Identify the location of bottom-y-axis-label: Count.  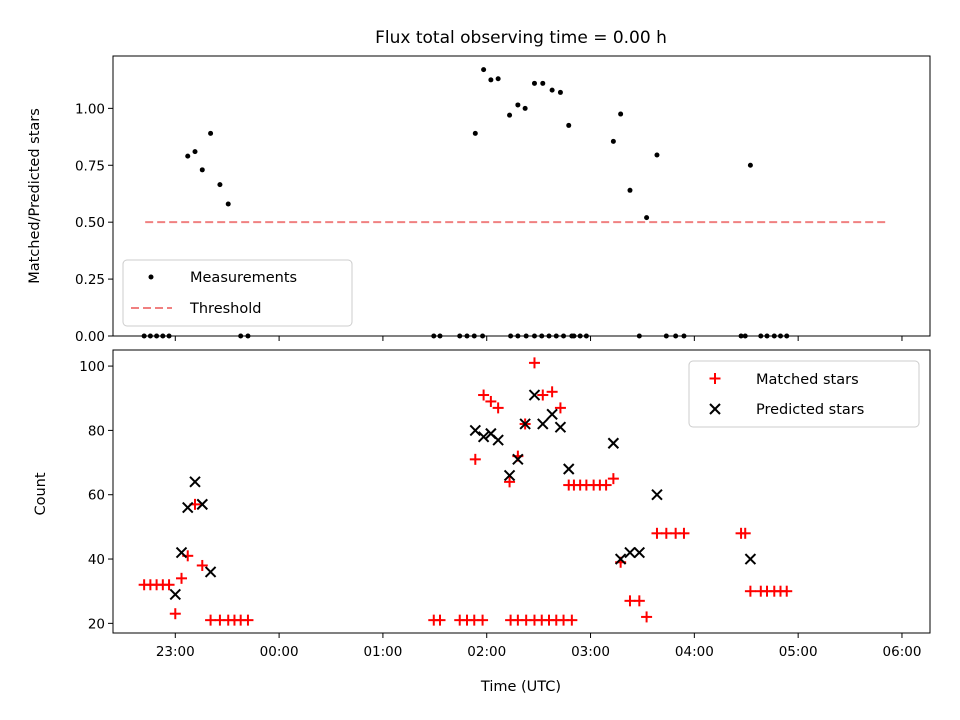
(41, 493).